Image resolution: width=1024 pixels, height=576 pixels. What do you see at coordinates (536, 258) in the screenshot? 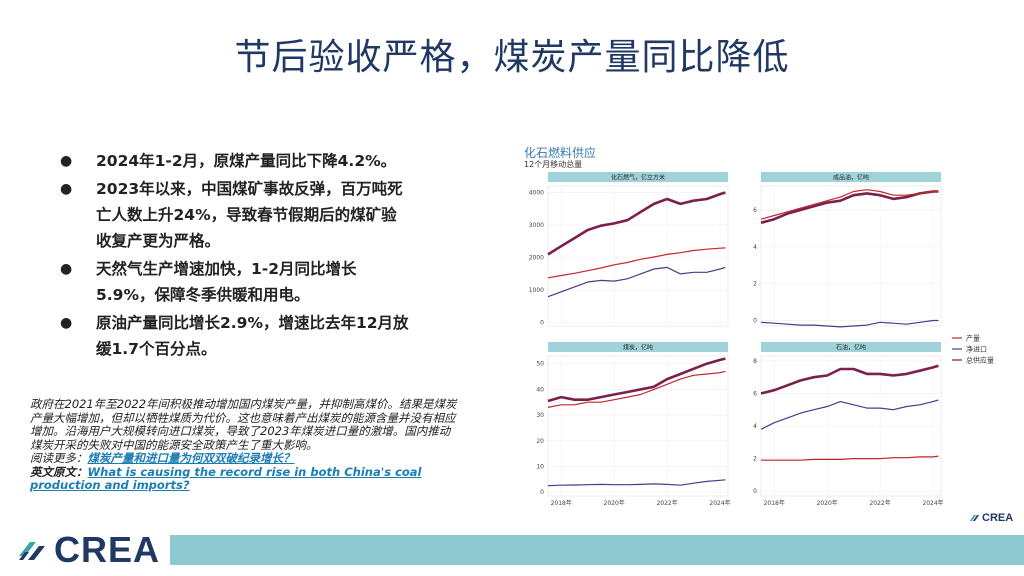
I see `y-tick-label: 2000` at bounding box center [536, 258].